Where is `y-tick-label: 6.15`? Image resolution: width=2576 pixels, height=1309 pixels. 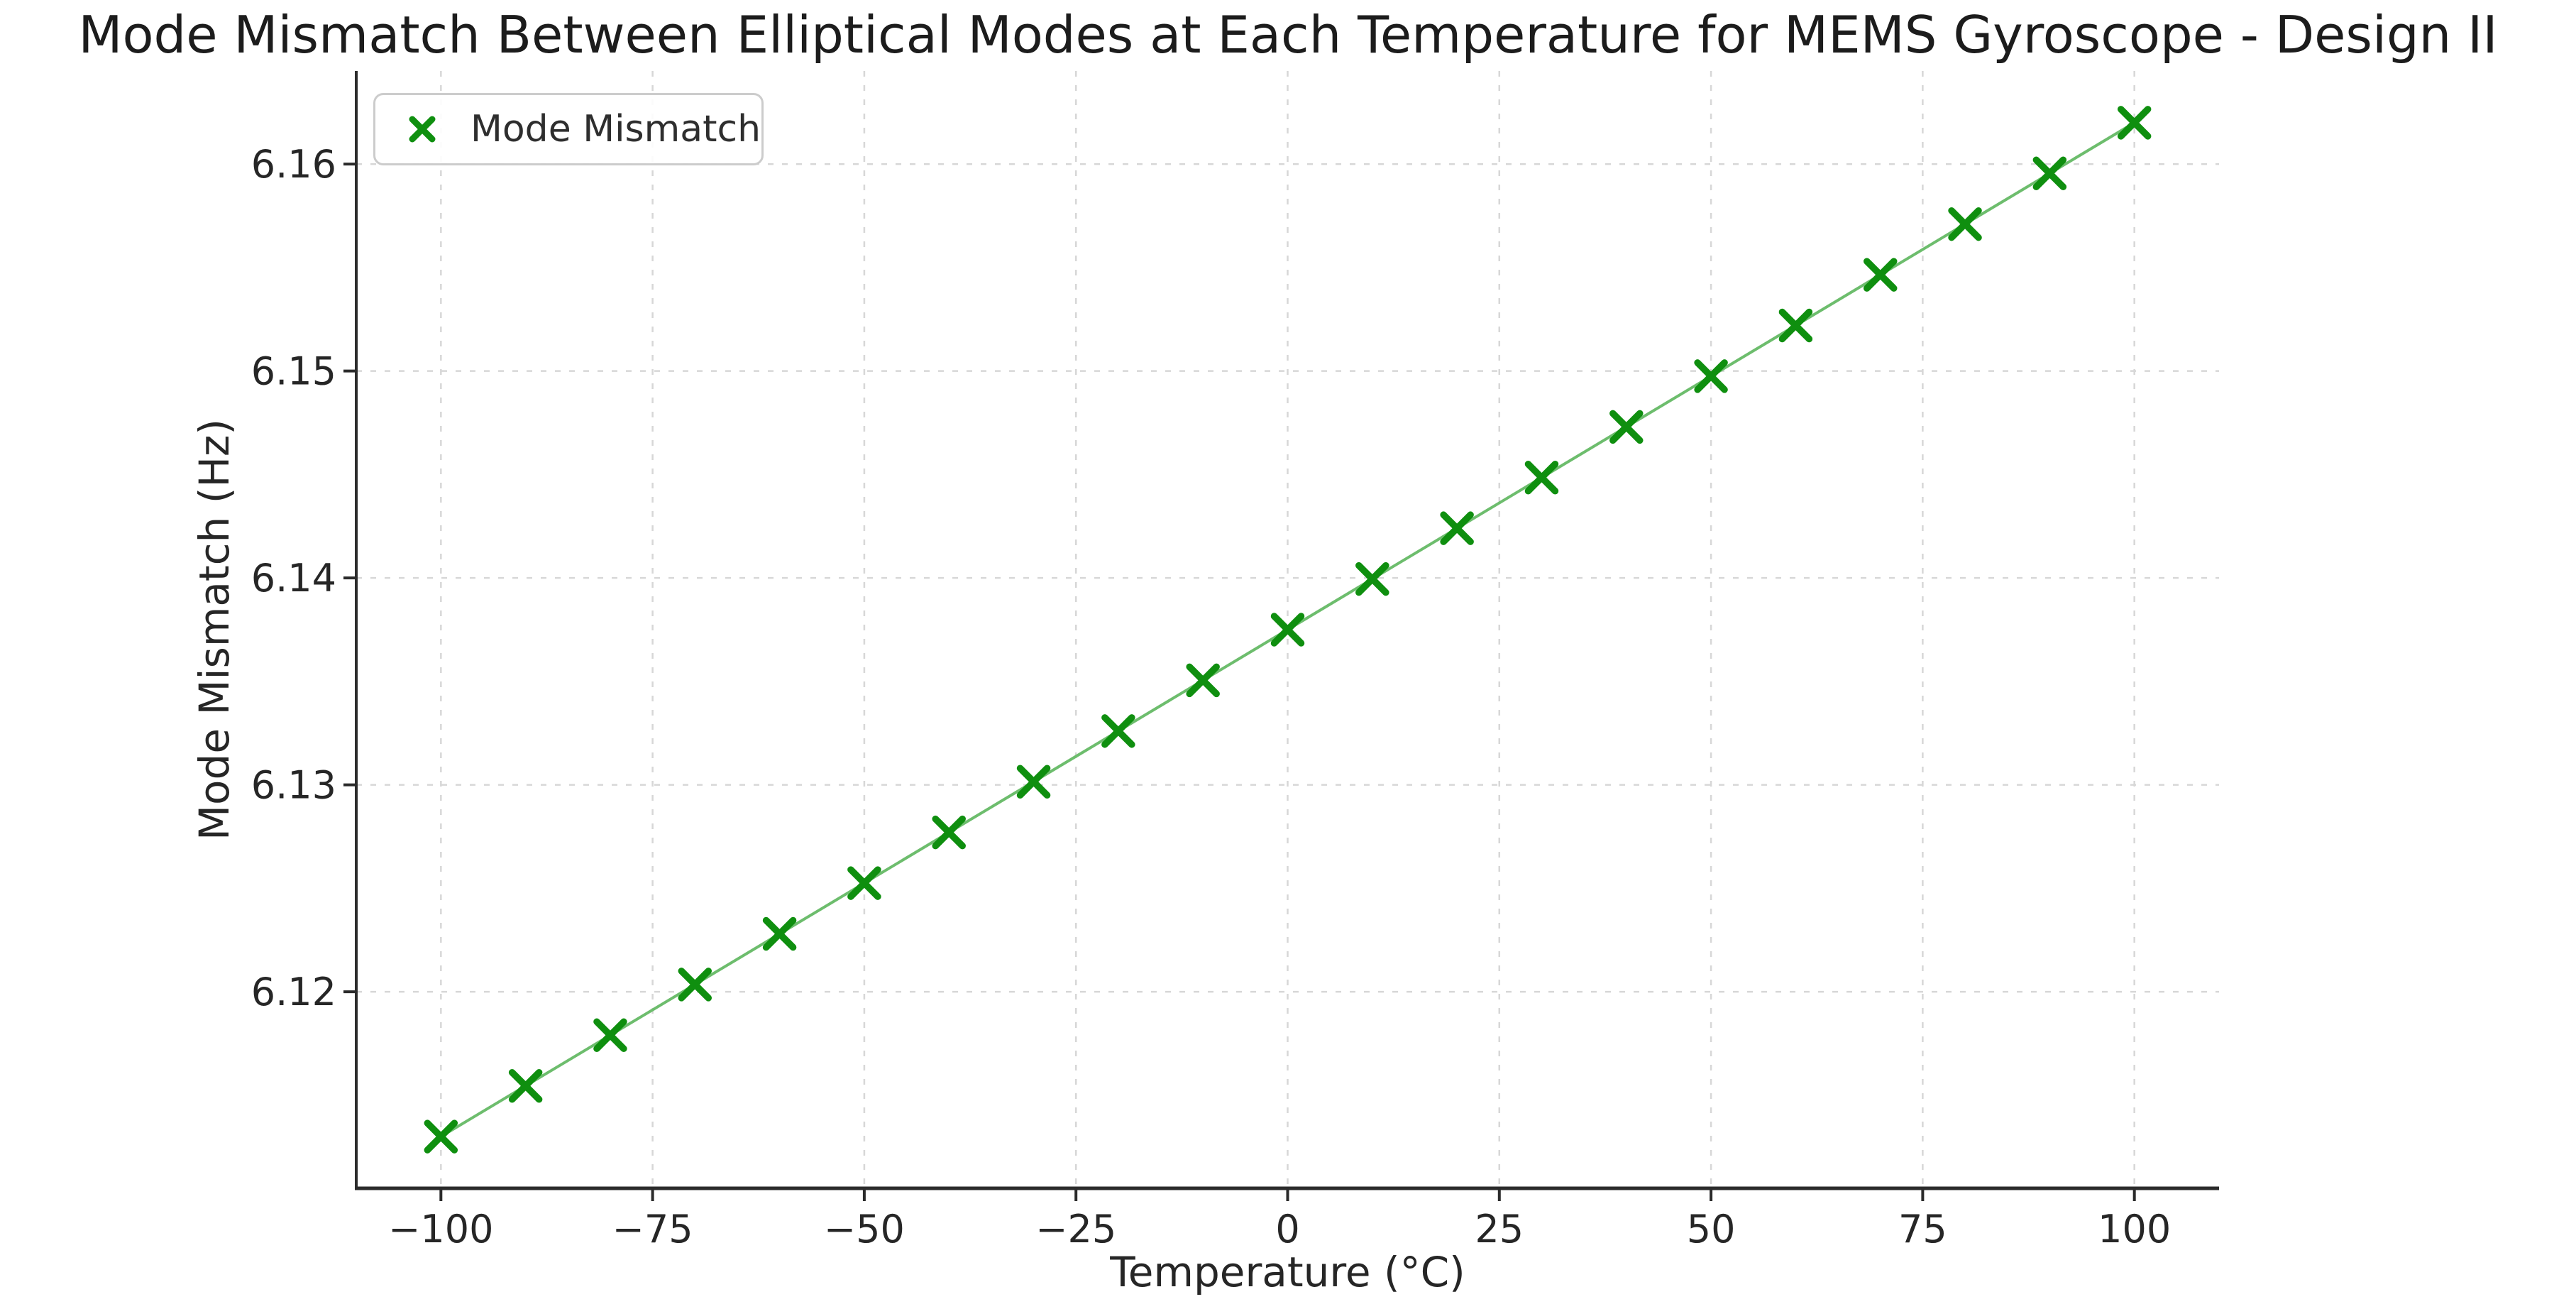 y-tick-label: 6.15 is located at coordinates (293, 372).